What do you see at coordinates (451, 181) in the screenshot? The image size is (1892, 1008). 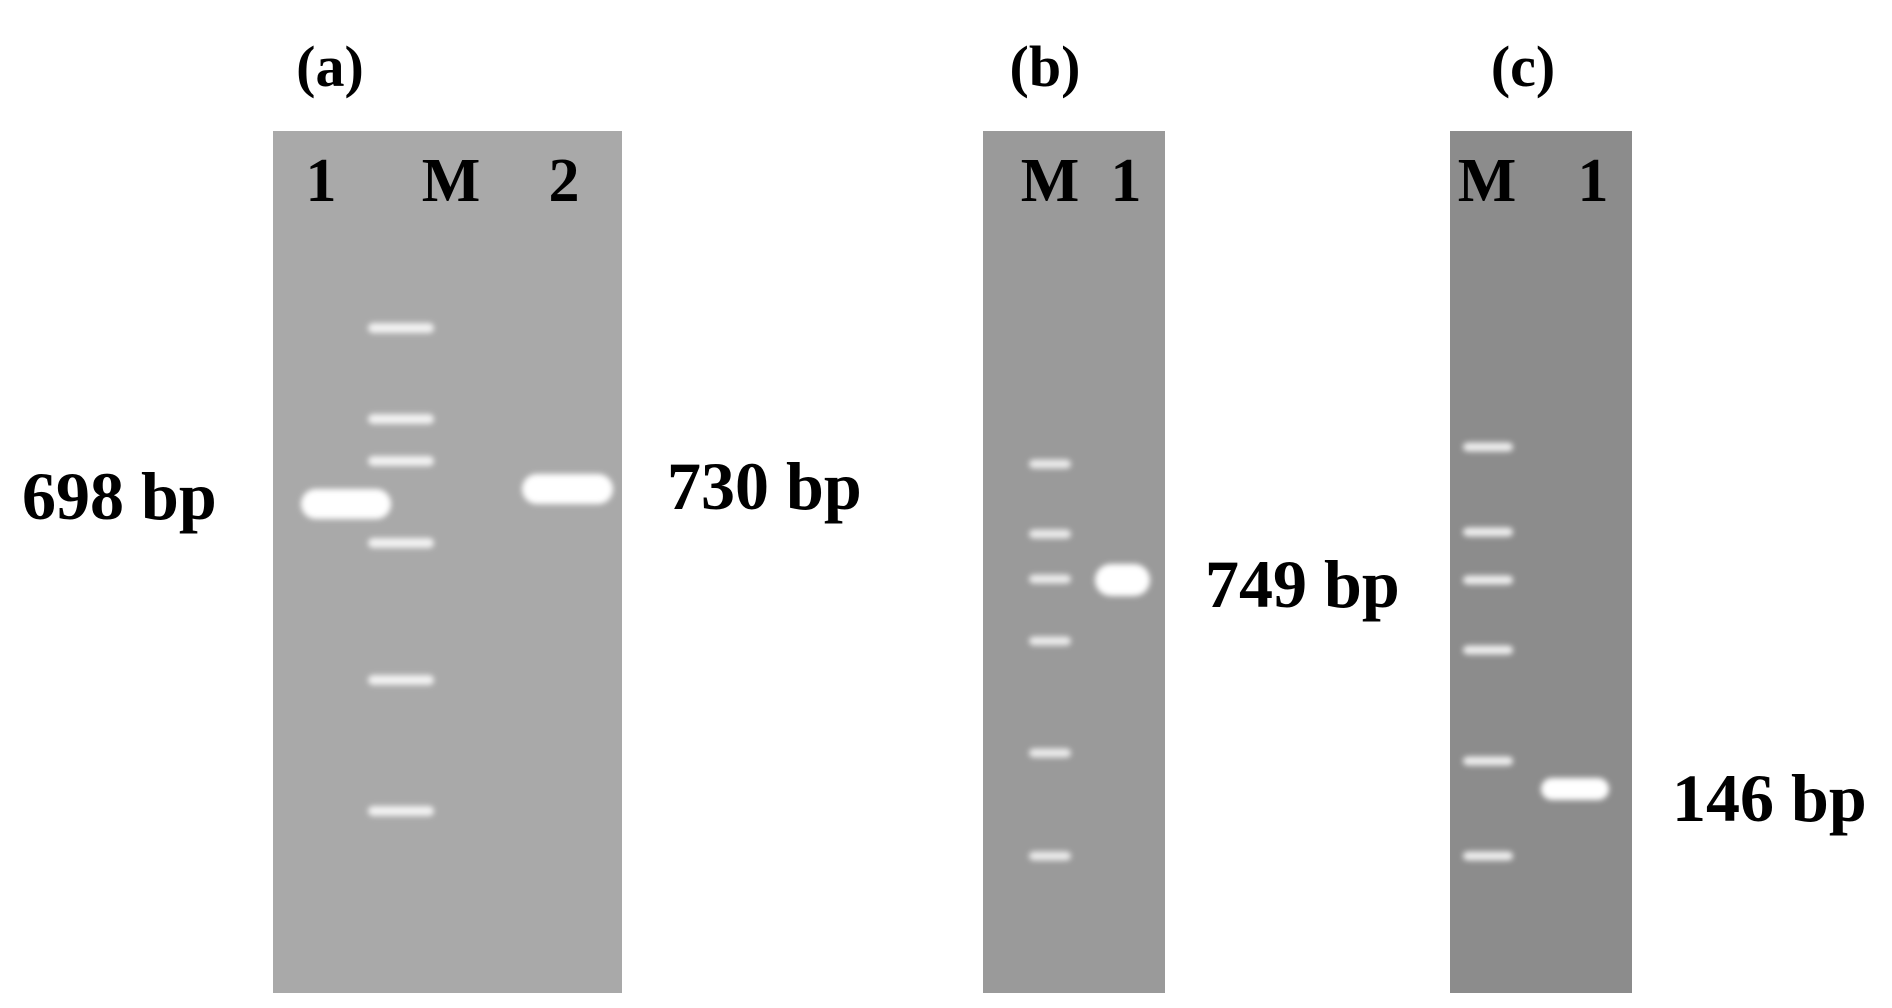 I see `lane-label-a-marker: M` at bounding box center [451, 181].